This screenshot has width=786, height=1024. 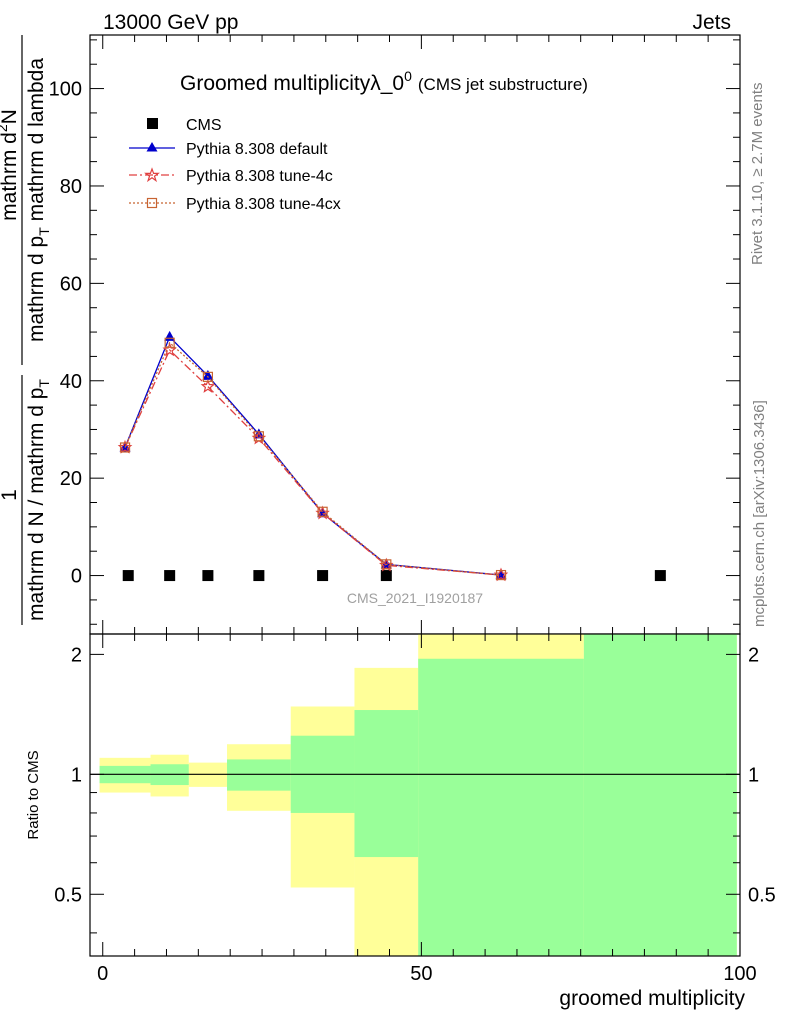 I want to click on legend-default-label: Pythia 8.308 default, so click(x=257, y=149).